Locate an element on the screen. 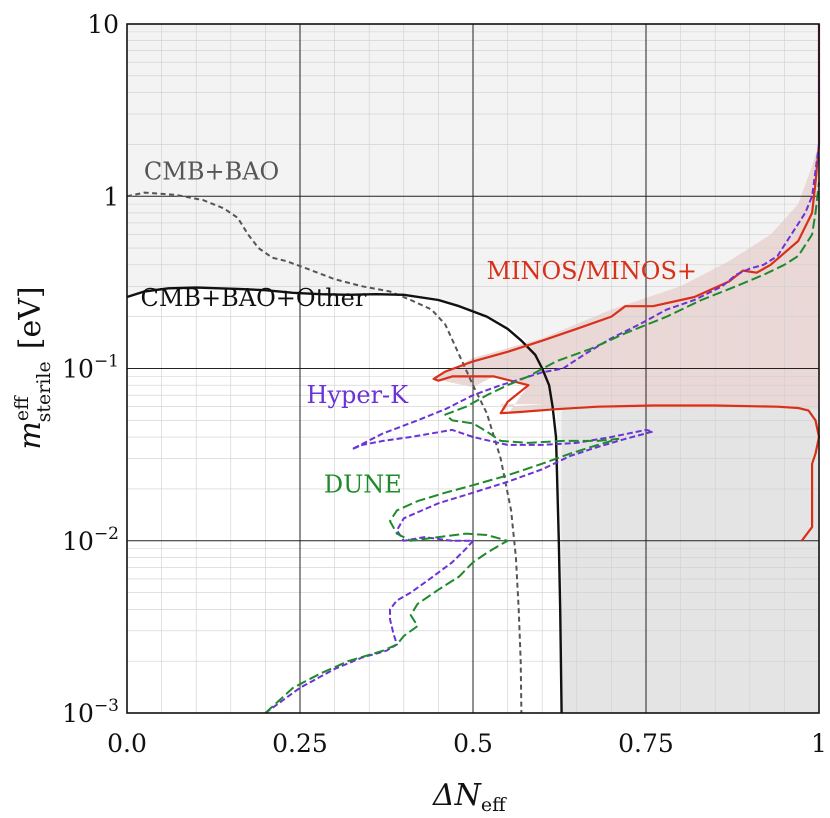 This screenshot has height=818, width=830. x-tick-label: 1 is located at coordinates (819, 743).